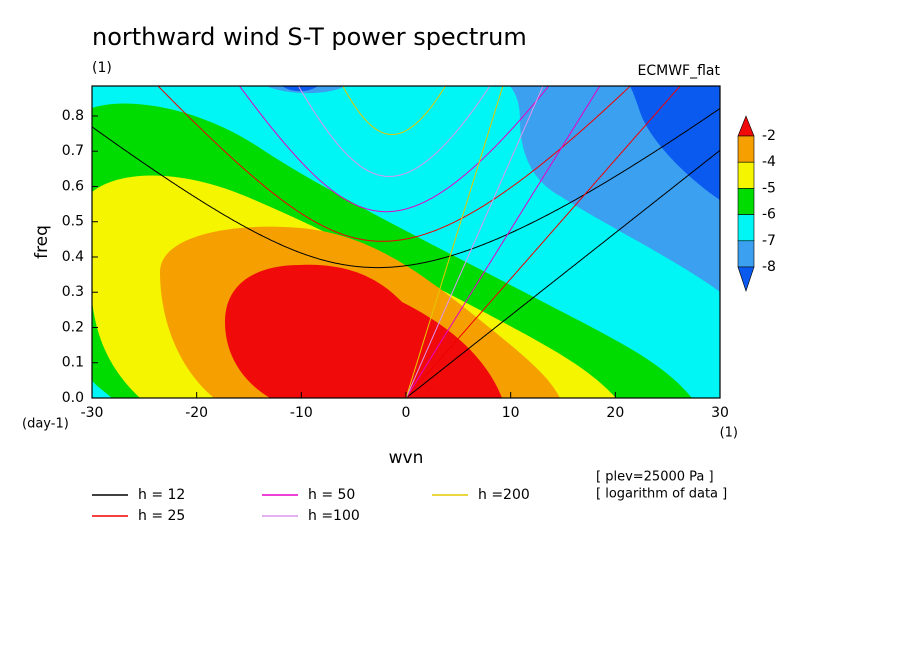 Image resolution: width=904 pixels, height=654 pixels. What do you see at coordinates (73, 292) in the screenshot?
I see `y-tick-label: 0.3` at bounding box center [73, 292].